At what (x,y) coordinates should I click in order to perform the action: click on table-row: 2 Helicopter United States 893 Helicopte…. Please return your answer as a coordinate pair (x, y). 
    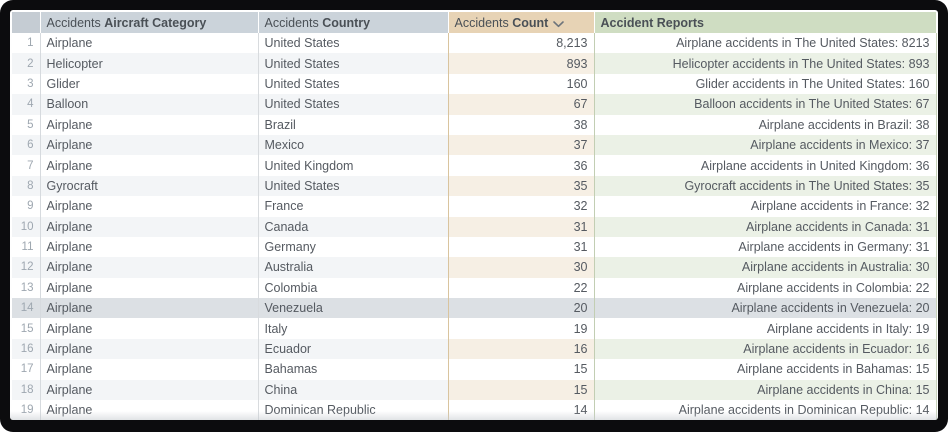
    Looking at the image, I should click on (474, 63).